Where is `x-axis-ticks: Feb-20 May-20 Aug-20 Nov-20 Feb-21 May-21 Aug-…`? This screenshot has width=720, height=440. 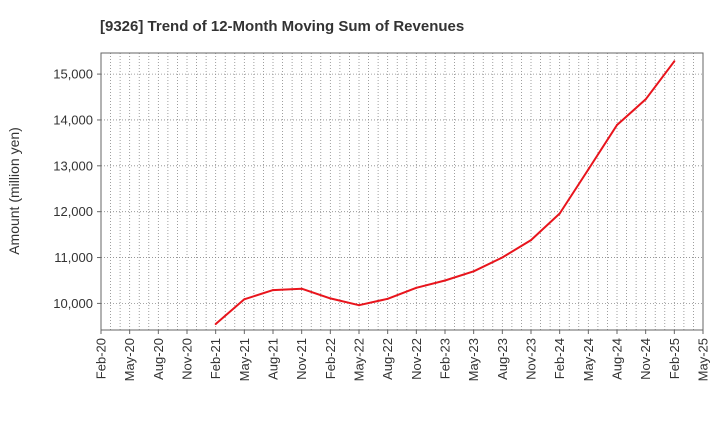
x-axis-ticks: Feb-20 May-20 Aug-20 Nov-20 Feb-21 May-21 Aug-… is located at coordinates (402, 355).